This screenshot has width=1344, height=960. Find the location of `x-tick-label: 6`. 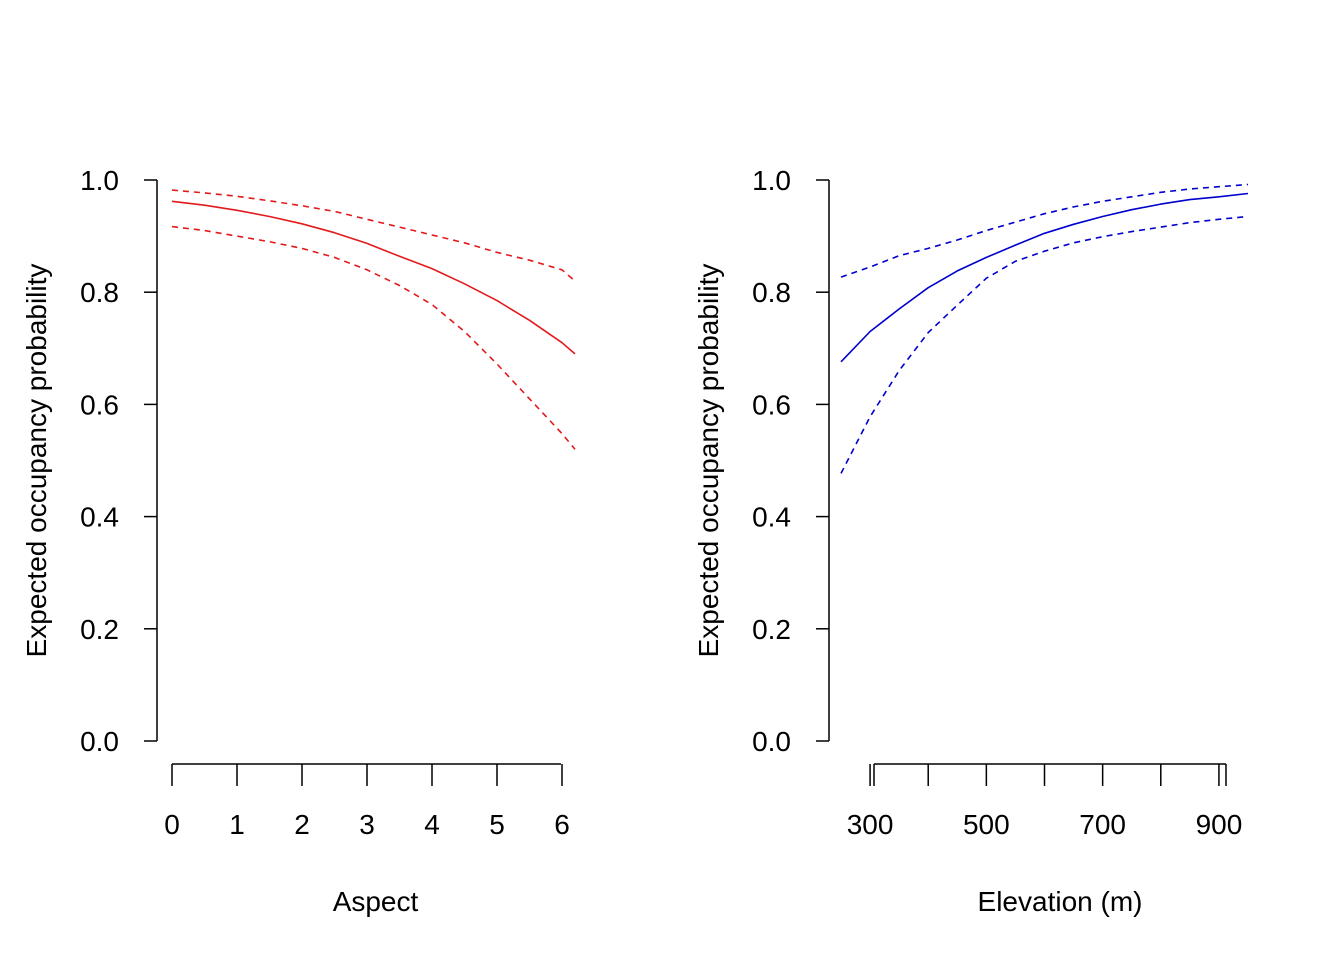

x-tick-label: 6 is located at coordinates (562, 824).